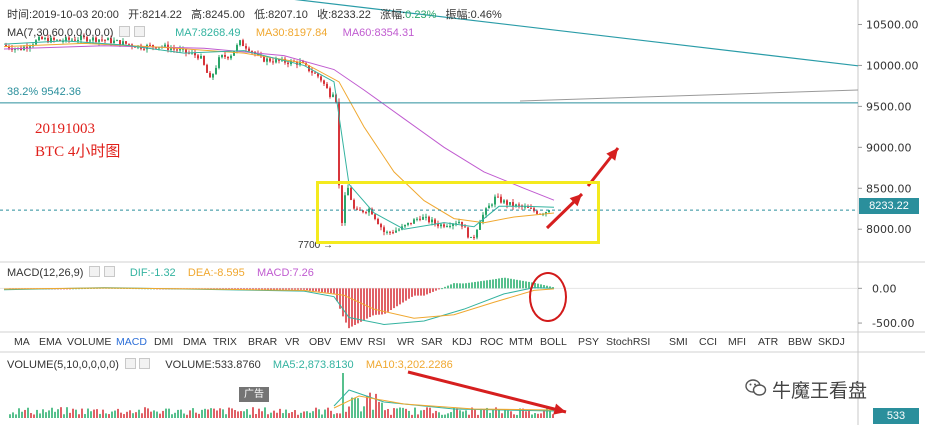  I want to click on tab-kdj: KDJ, so click(462, 342).